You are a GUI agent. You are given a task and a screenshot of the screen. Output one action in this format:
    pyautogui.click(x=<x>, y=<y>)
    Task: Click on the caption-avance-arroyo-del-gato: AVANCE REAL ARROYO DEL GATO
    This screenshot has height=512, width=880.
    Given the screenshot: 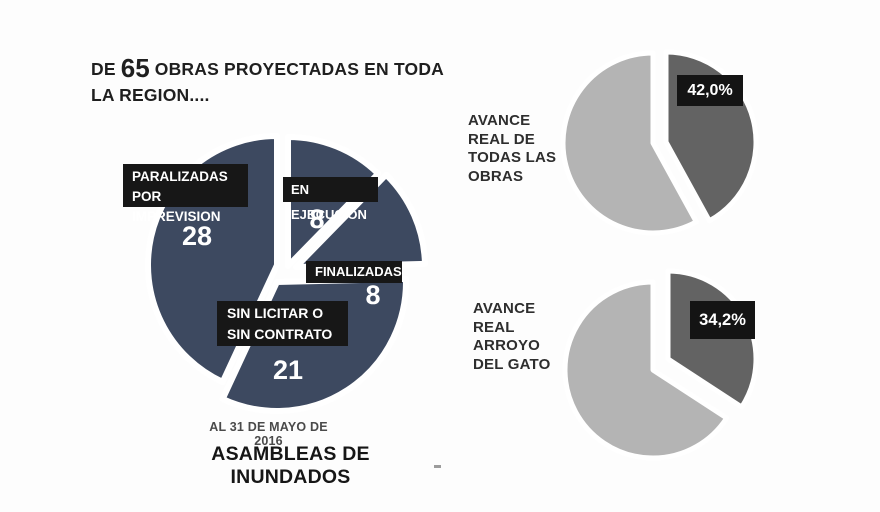 What is the action you would take?
    pyautogui.click(x=512, y=336)
    